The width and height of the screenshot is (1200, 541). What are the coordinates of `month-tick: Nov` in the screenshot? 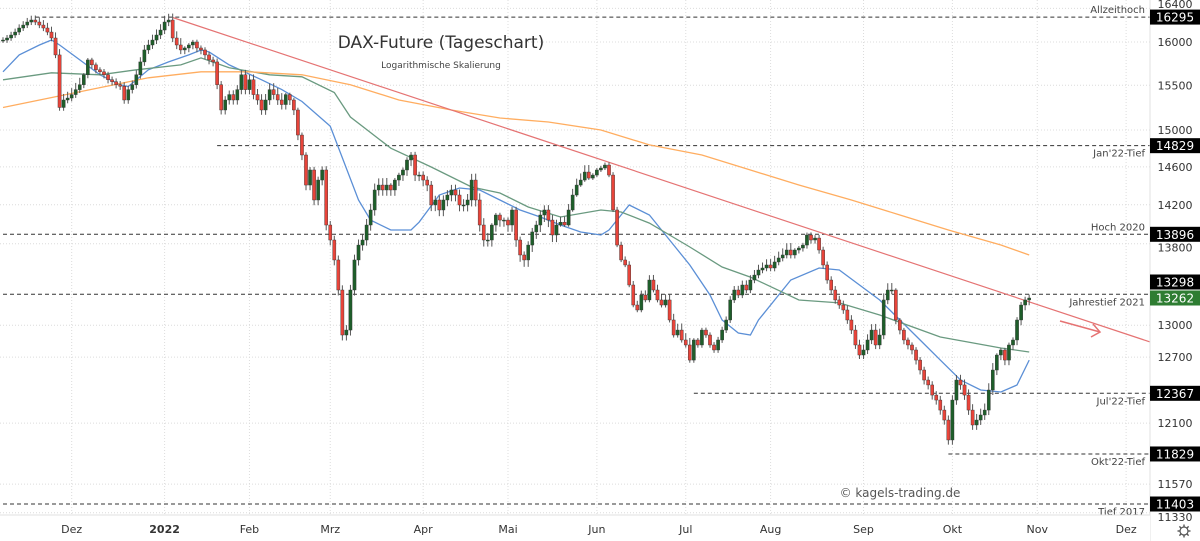 It's located at (1038, 529).